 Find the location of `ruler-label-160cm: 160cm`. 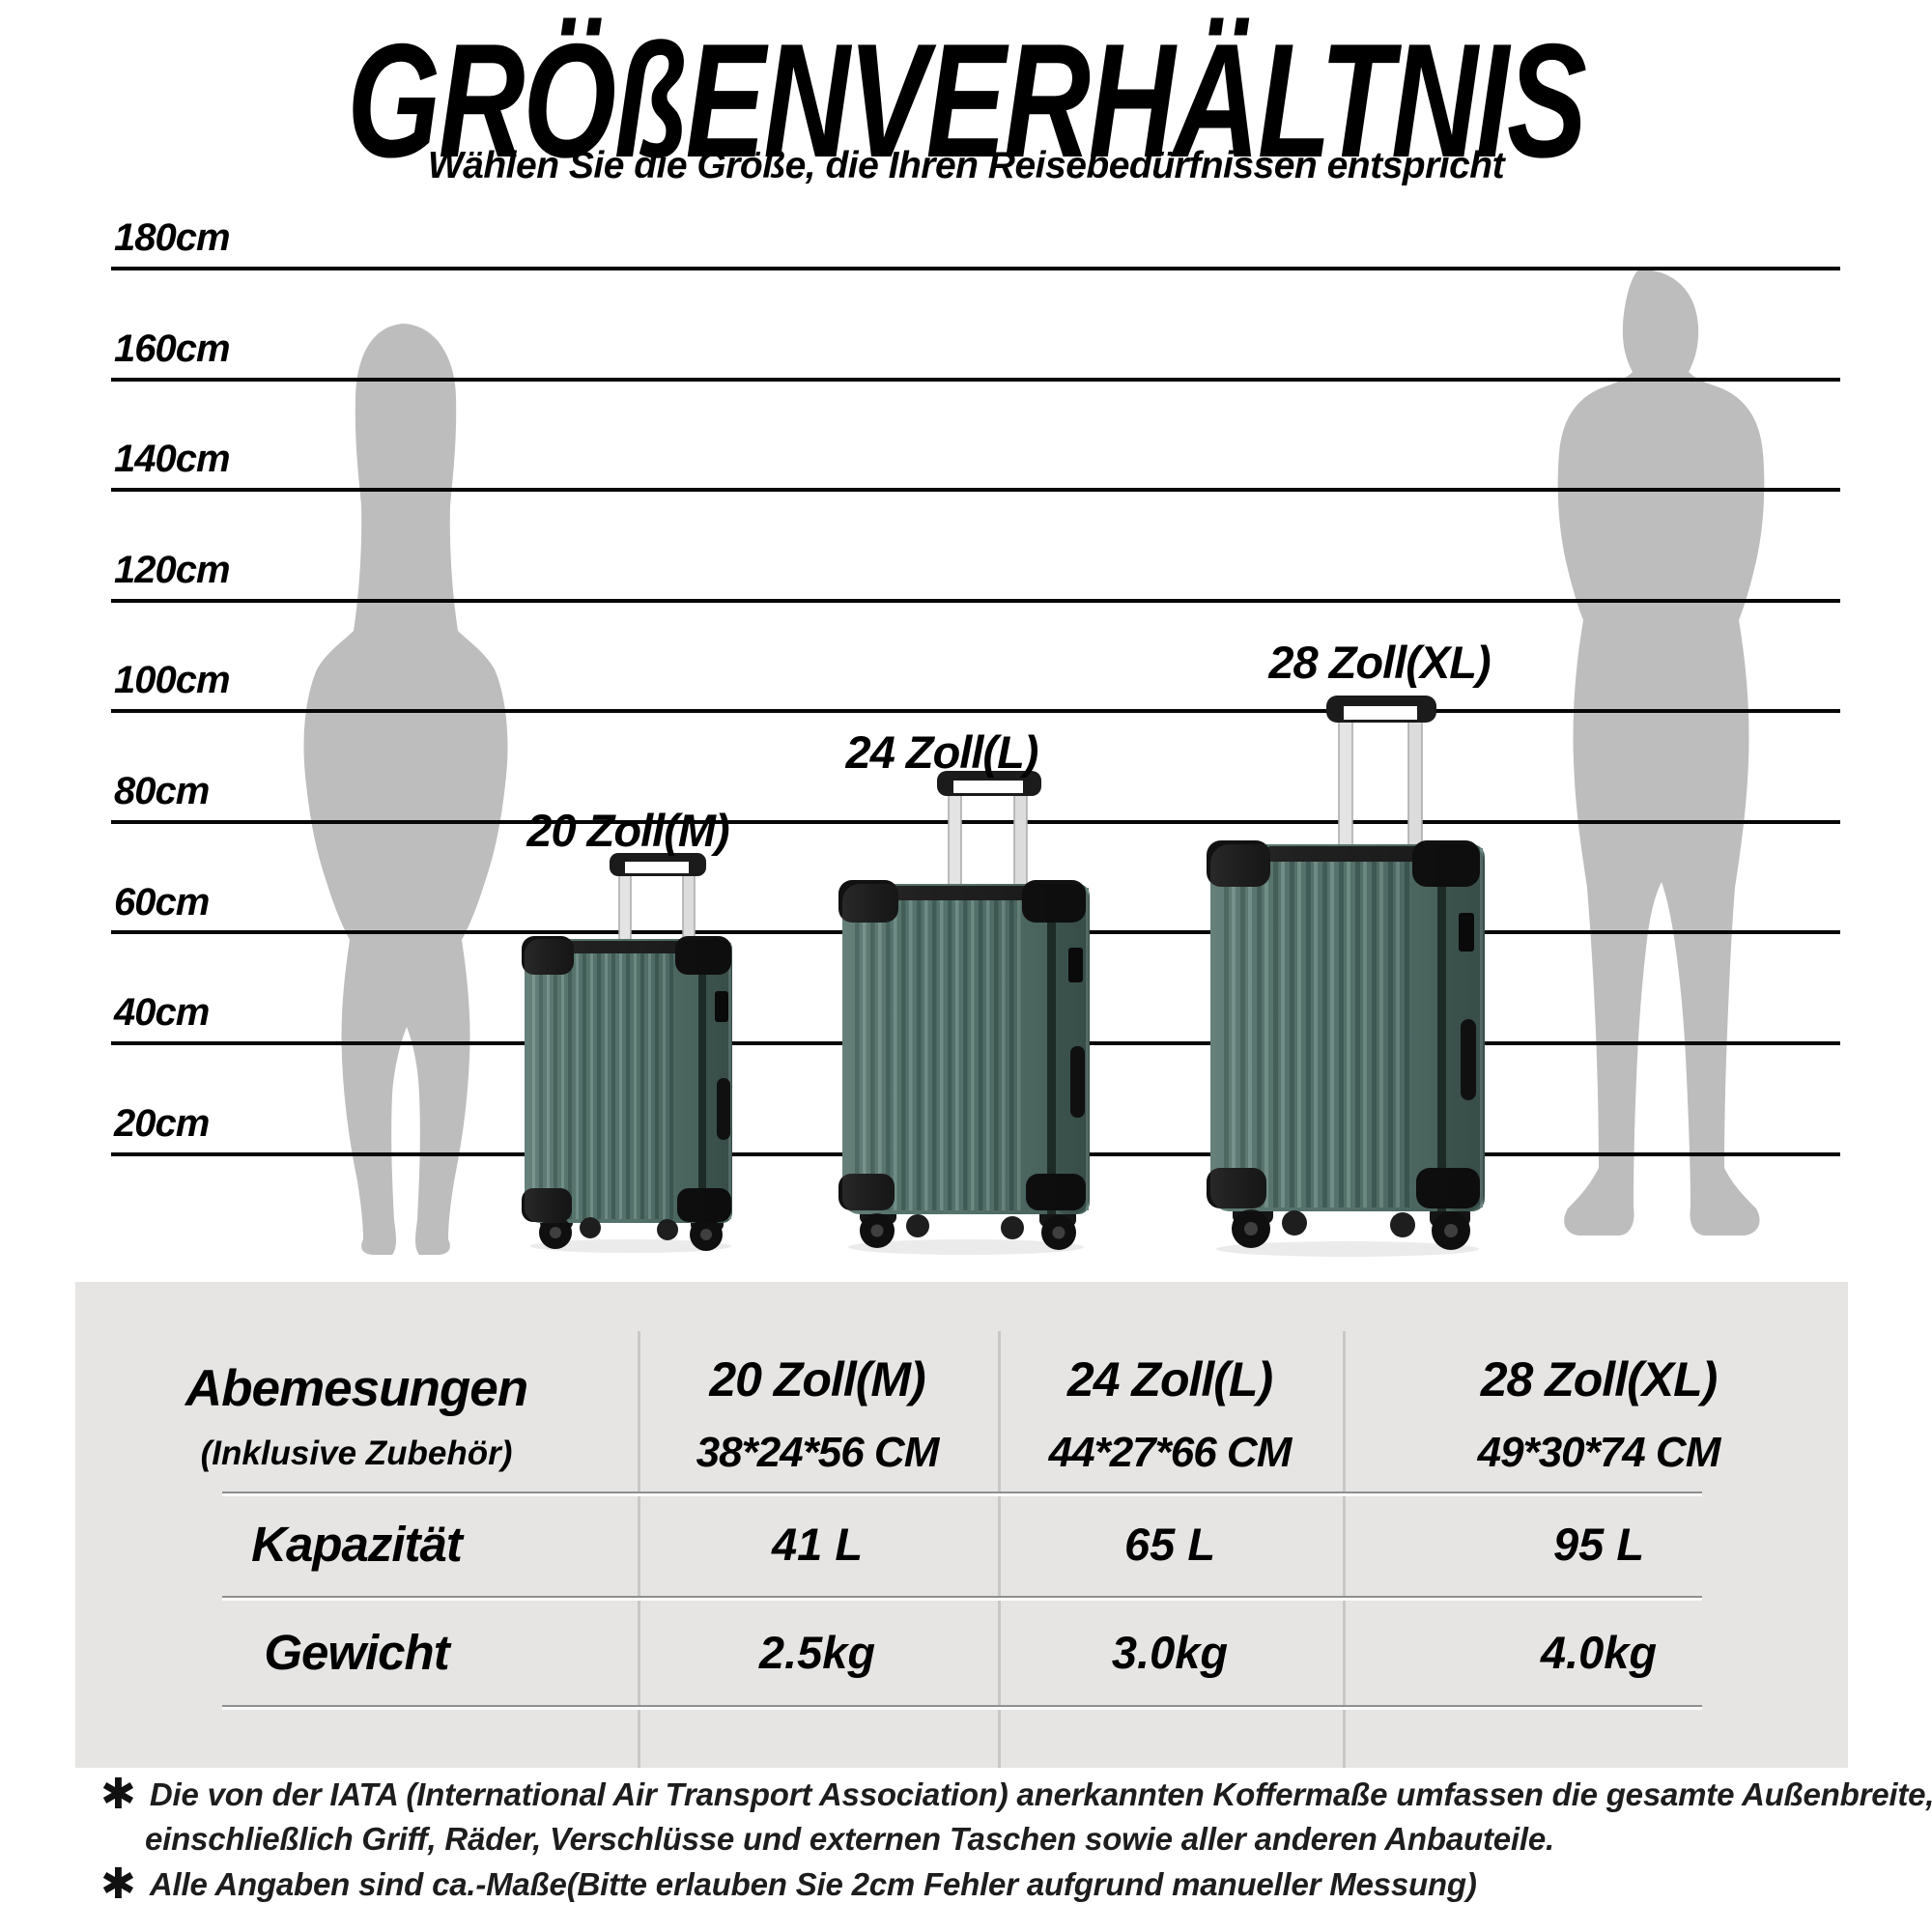

ruler-label-160cm: 160cm is located at coordinates (172, 348).